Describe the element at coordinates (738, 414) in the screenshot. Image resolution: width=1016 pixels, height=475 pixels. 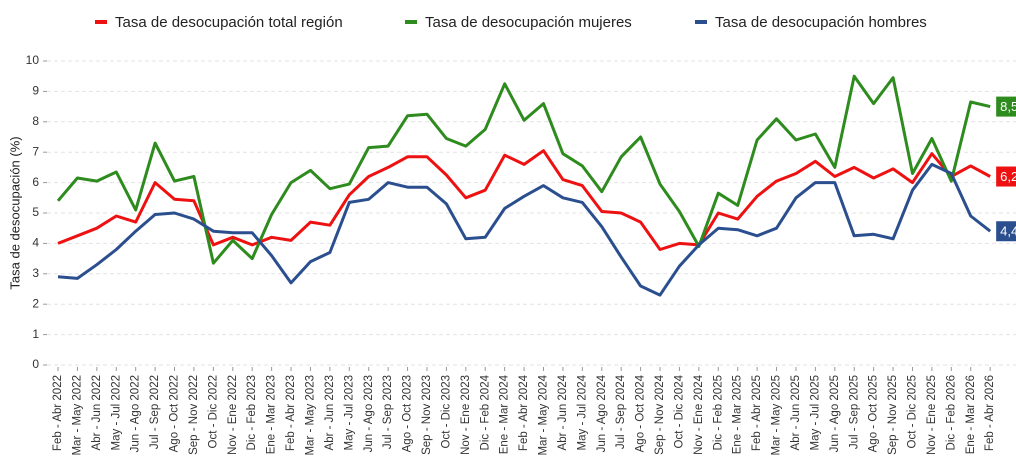
I see `x-tick-label: Ene - Mar 2025` at that location.